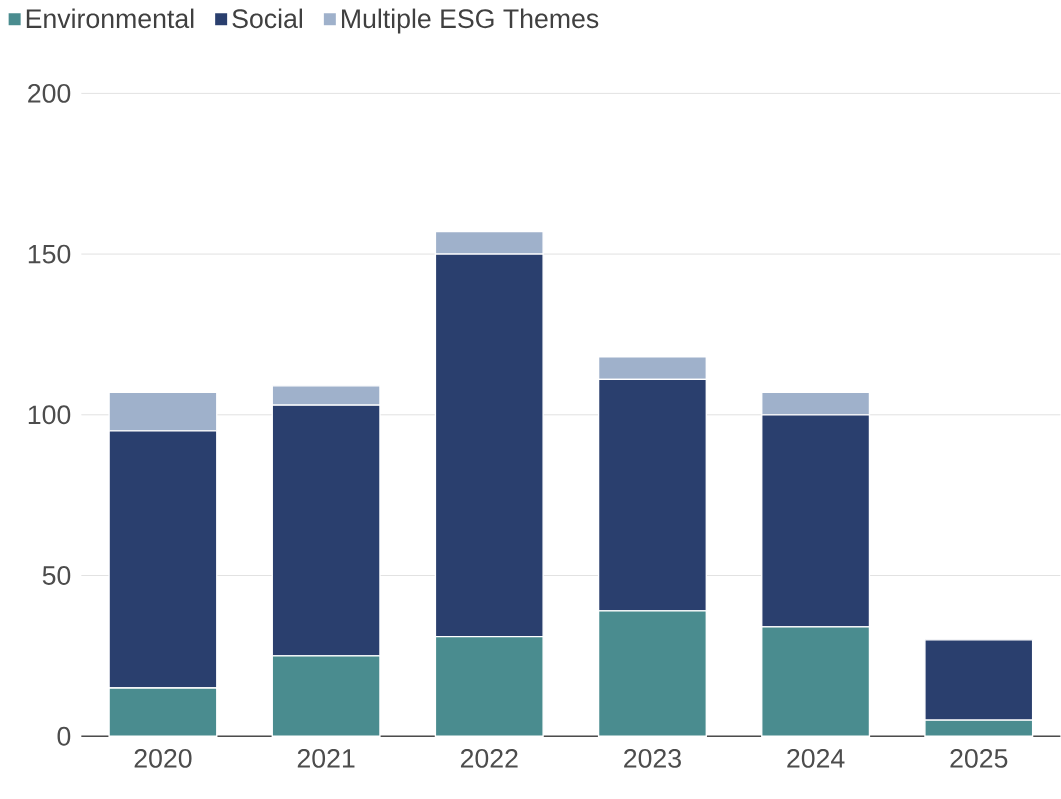  What do you see at coordinates (64, 736) in the screenshot?
I see `y-tick-label: 0` at bounding box center [64, 736].